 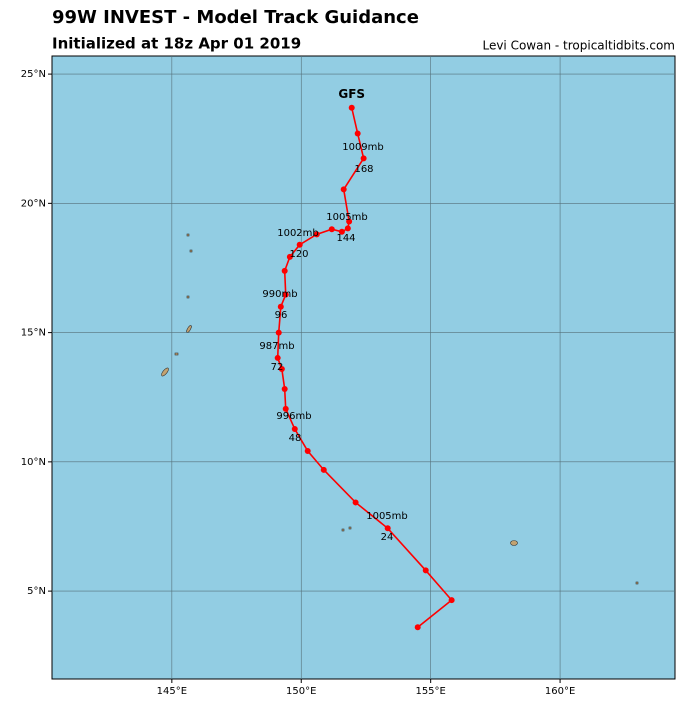 I want to click on track-annotation: 144, so click(x=345, y=238).